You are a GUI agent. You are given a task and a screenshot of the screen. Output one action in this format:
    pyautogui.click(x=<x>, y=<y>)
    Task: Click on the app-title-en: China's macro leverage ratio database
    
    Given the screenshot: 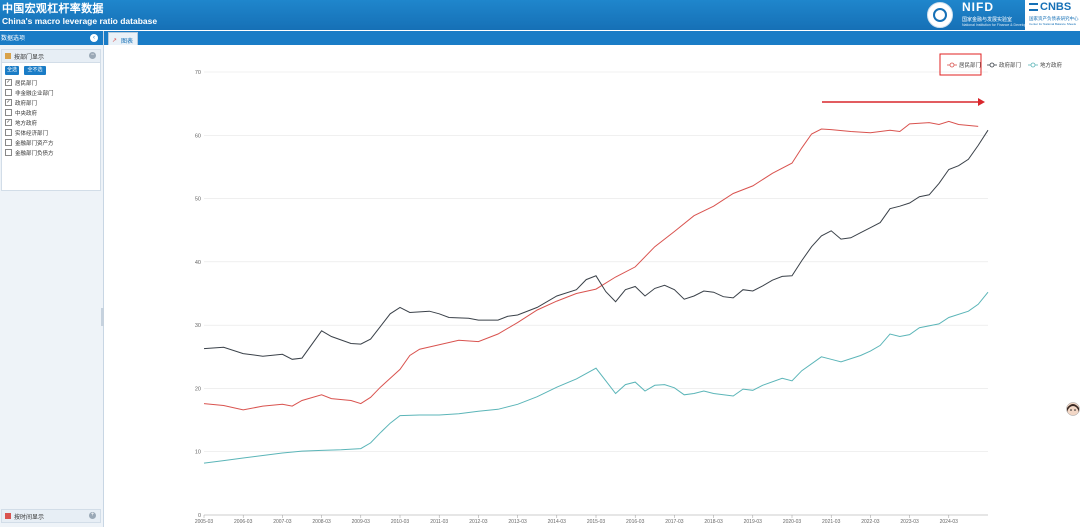 What is the action you would take?
    pyautogui.click(x=80, y=21)
    